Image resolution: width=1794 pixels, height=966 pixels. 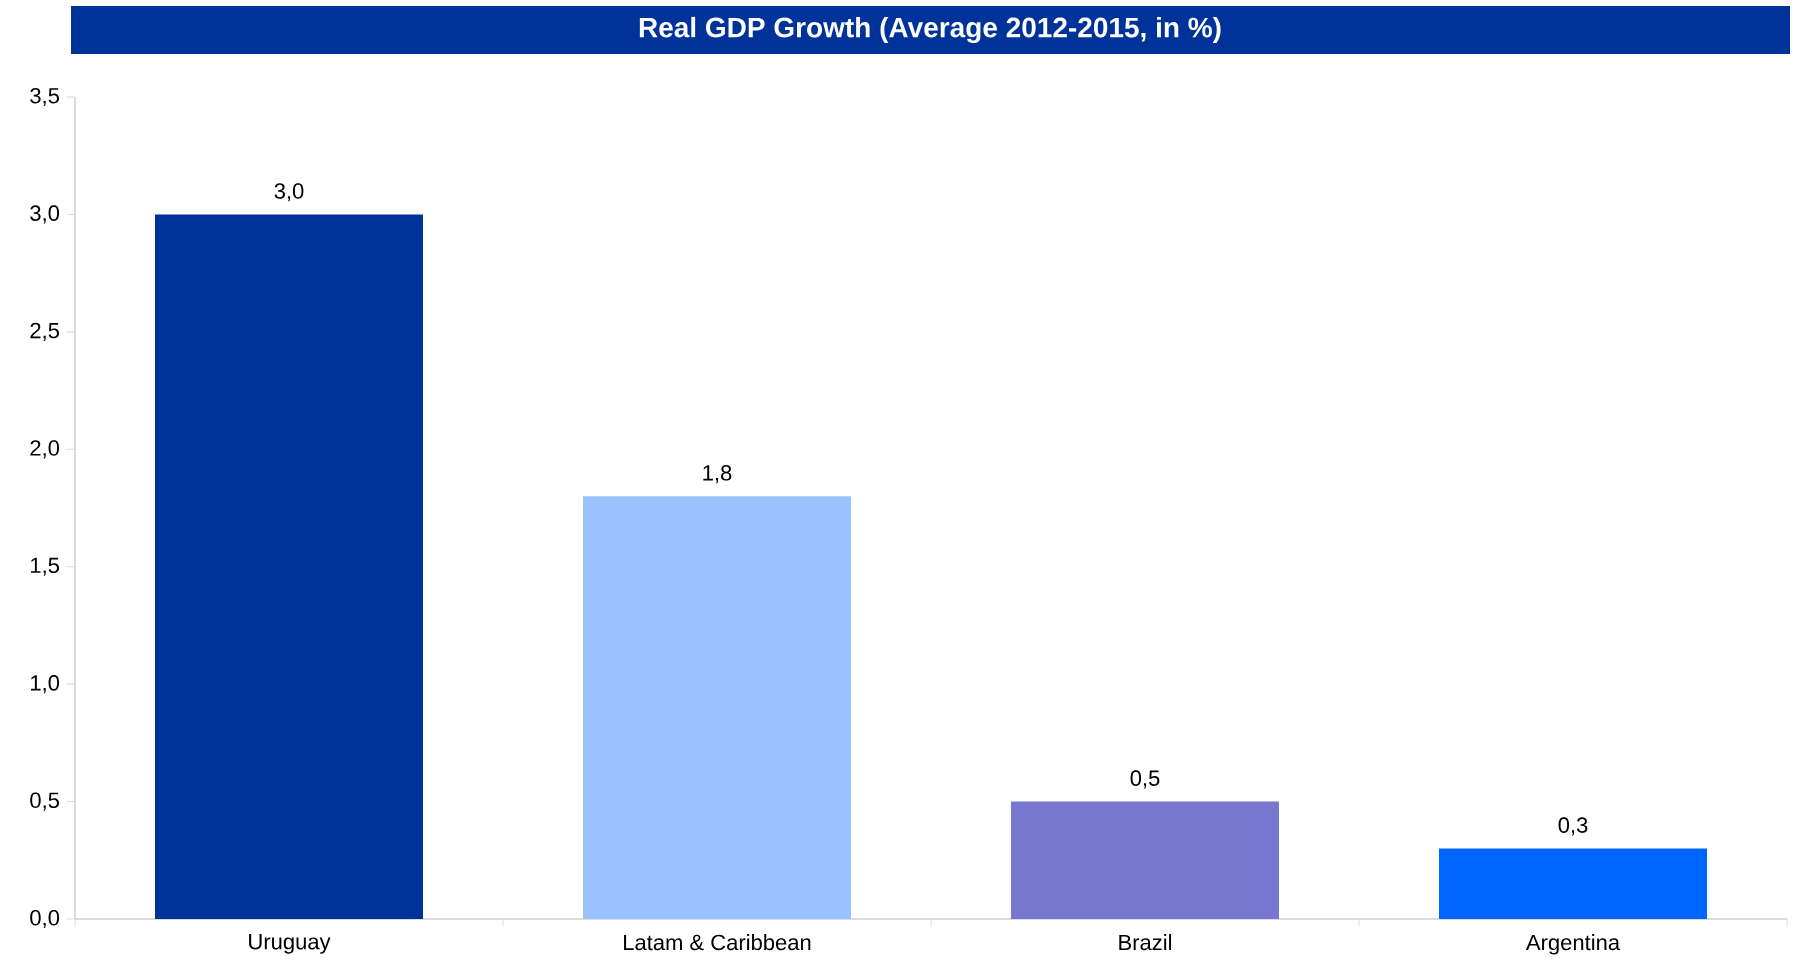 What do you see at coordinates (289, 192) in the screenshot?
I see `data-label: 3,0` at bounding box center [289, 192].